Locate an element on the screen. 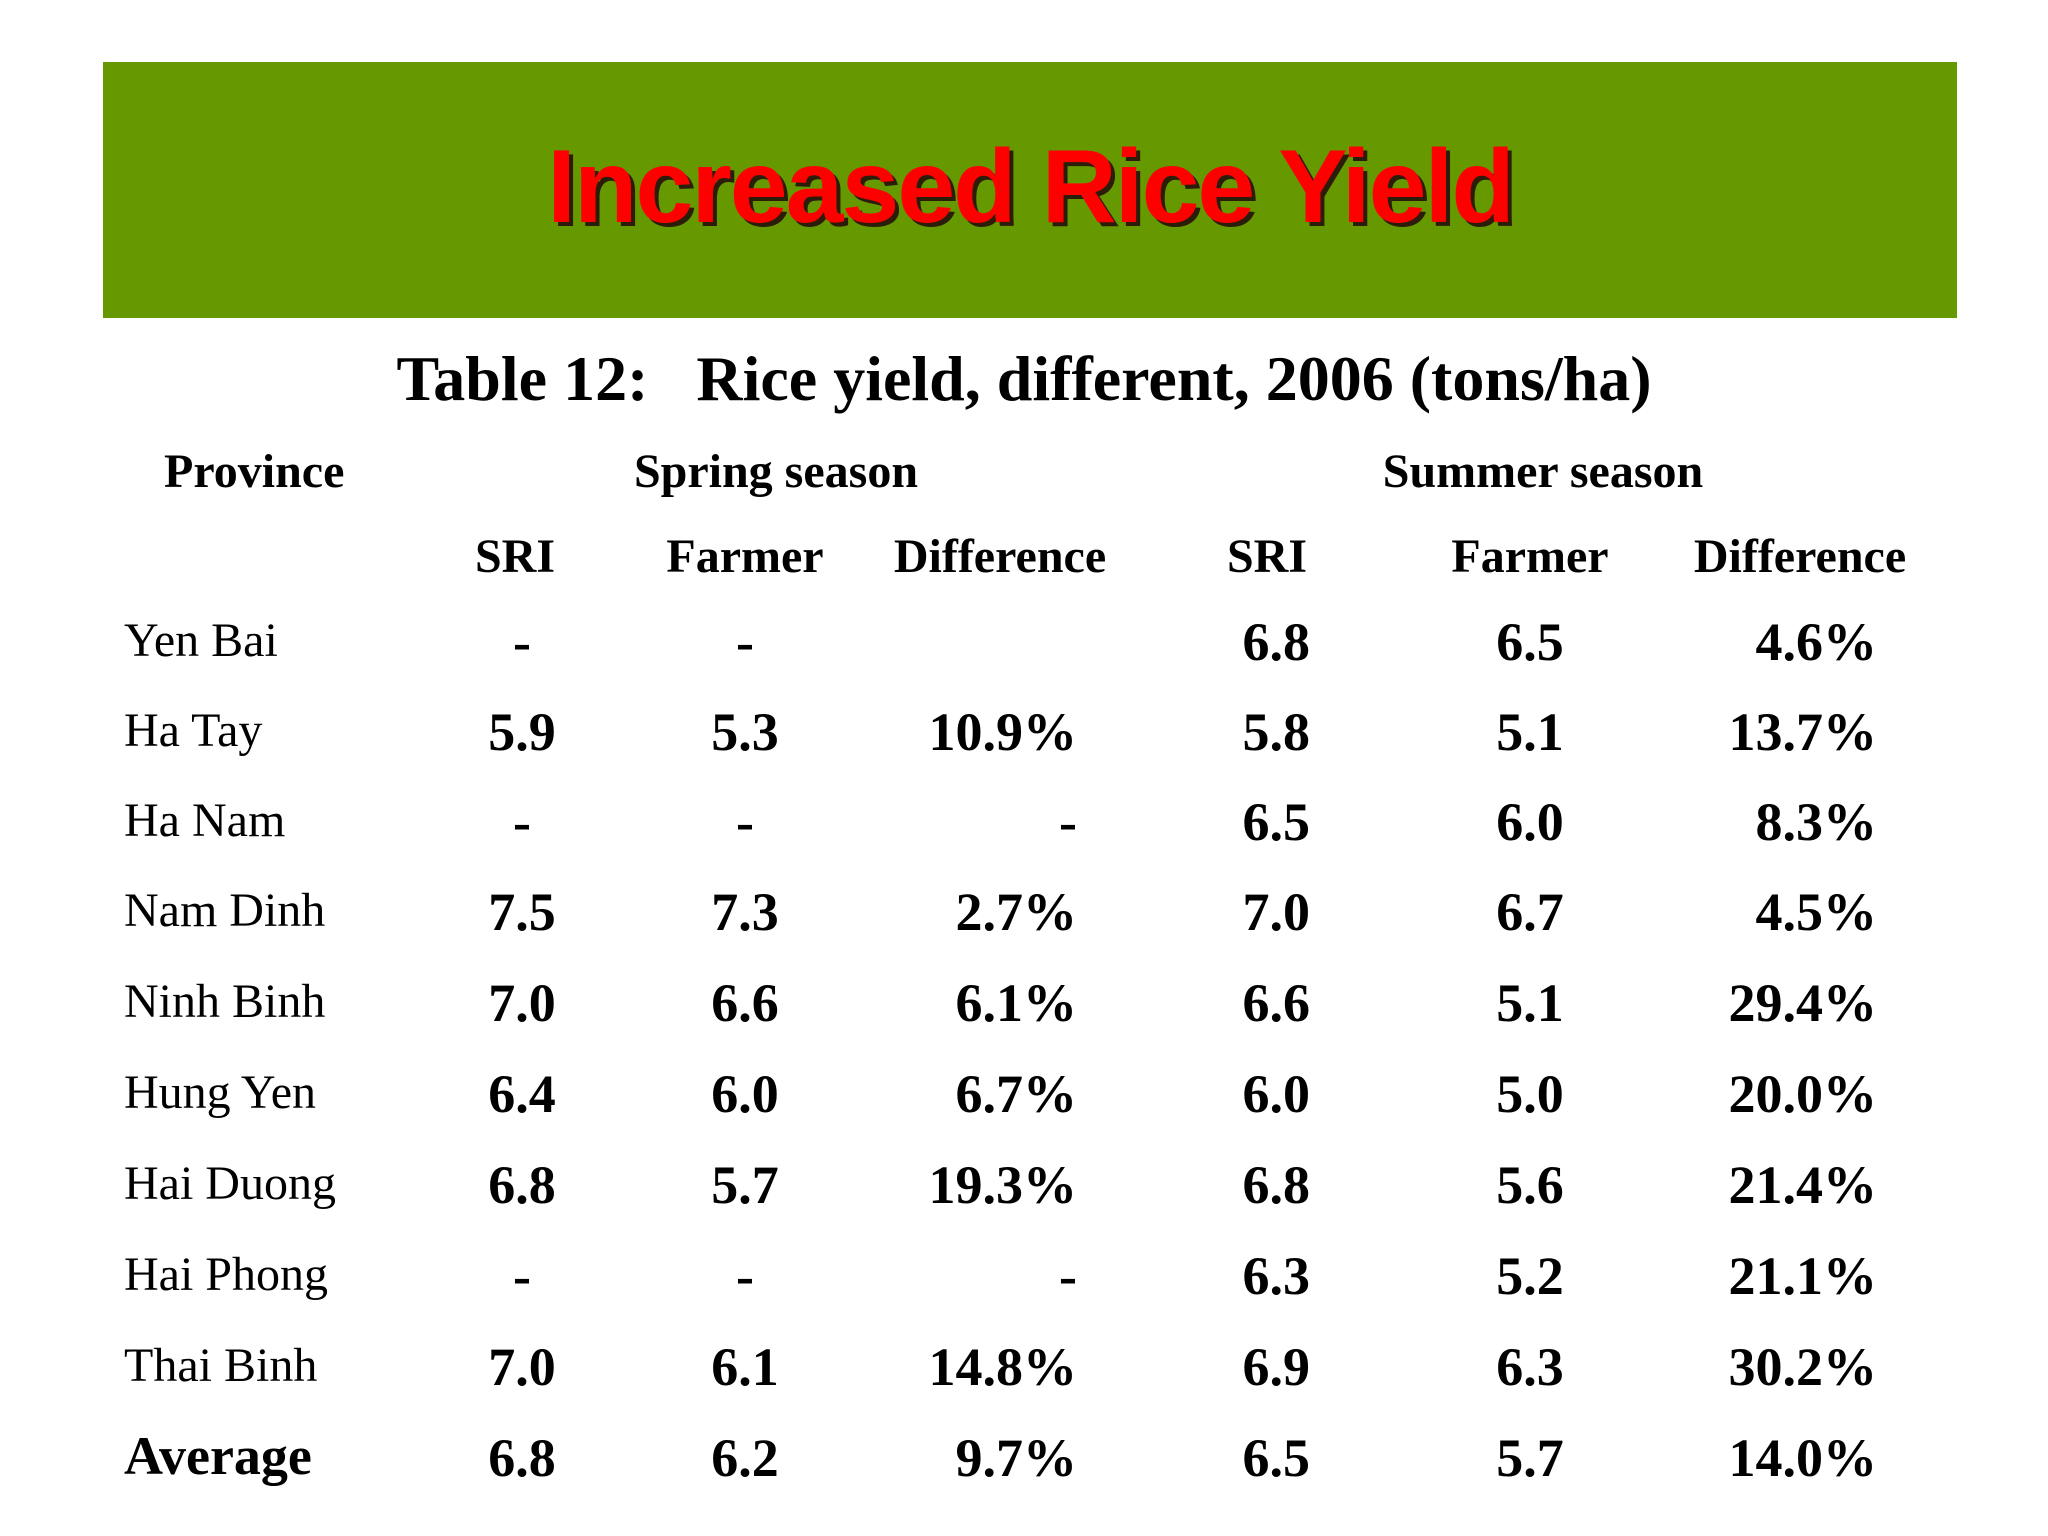  cell-spring-farmer: 6.0 is located at coordinates (745, 1094).